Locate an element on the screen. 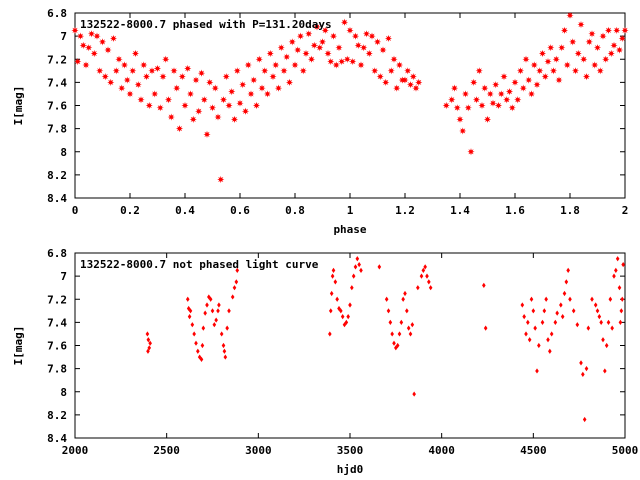  chart-title: 132522-8000.7 phased with P=131.20days is located at coordinates (206, 24).